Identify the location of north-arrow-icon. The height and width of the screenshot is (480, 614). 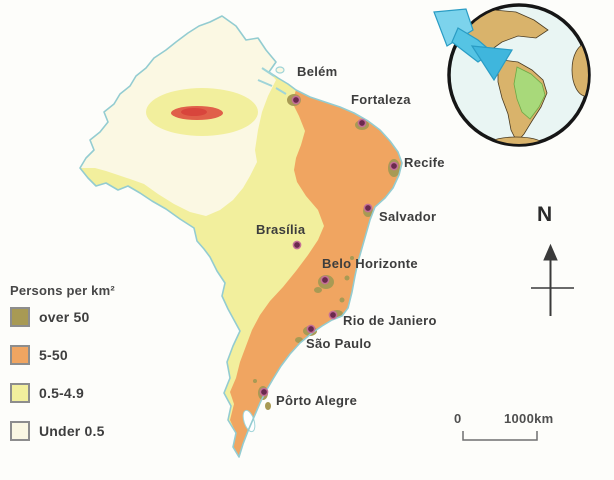
(552, 279).